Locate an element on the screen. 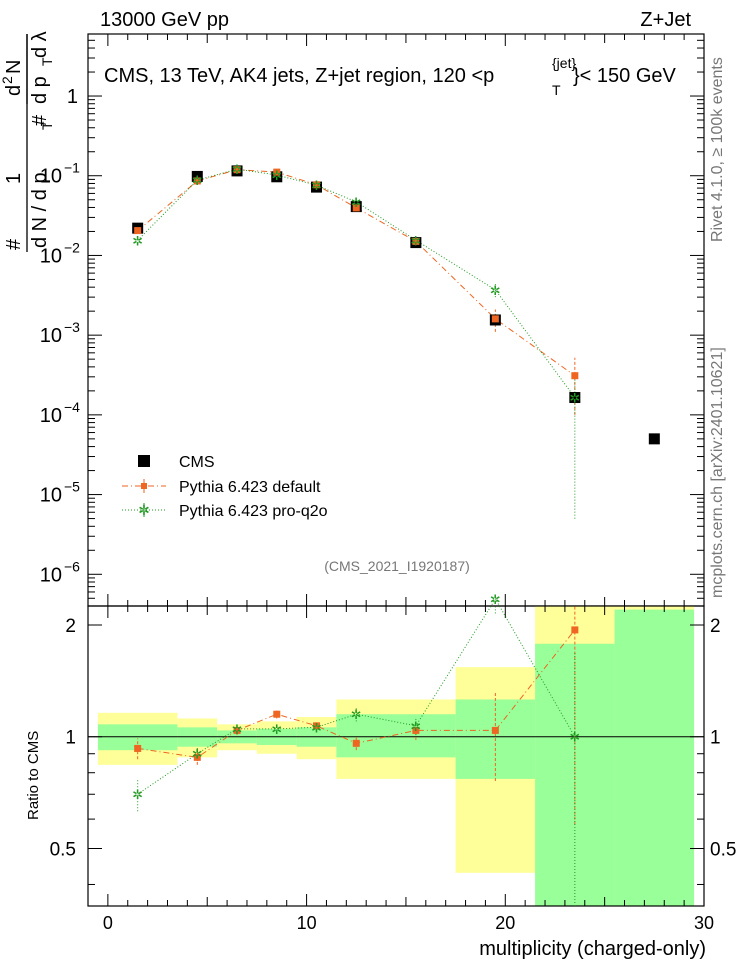  legend-marker-cms is located at coordinates (144, 461).